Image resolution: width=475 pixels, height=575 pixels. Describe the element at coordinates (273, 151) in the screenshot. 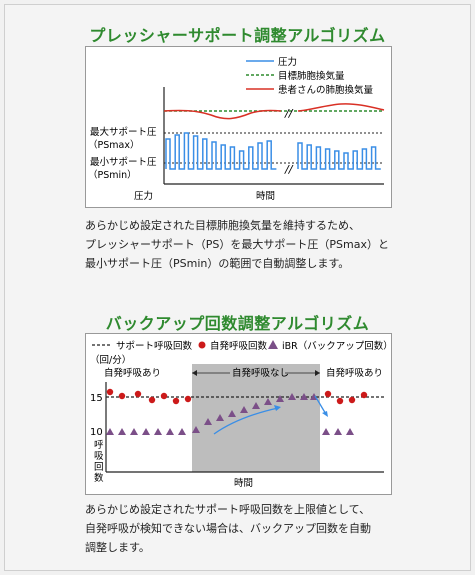

I see `pressure-waveform` at that location.